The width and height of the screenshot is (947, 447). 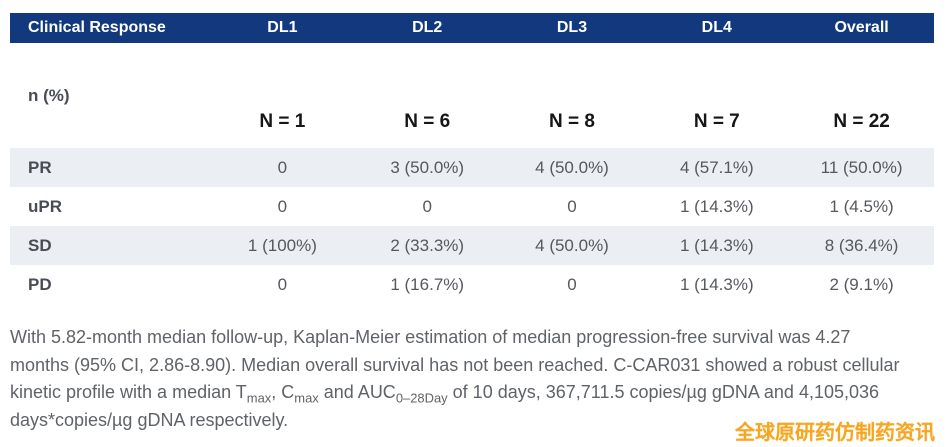 What do you see at coordinates (427, 284) in the screenshot?
I see `cell-value: 1 (16.7%)` at bounding box center [427, 284].